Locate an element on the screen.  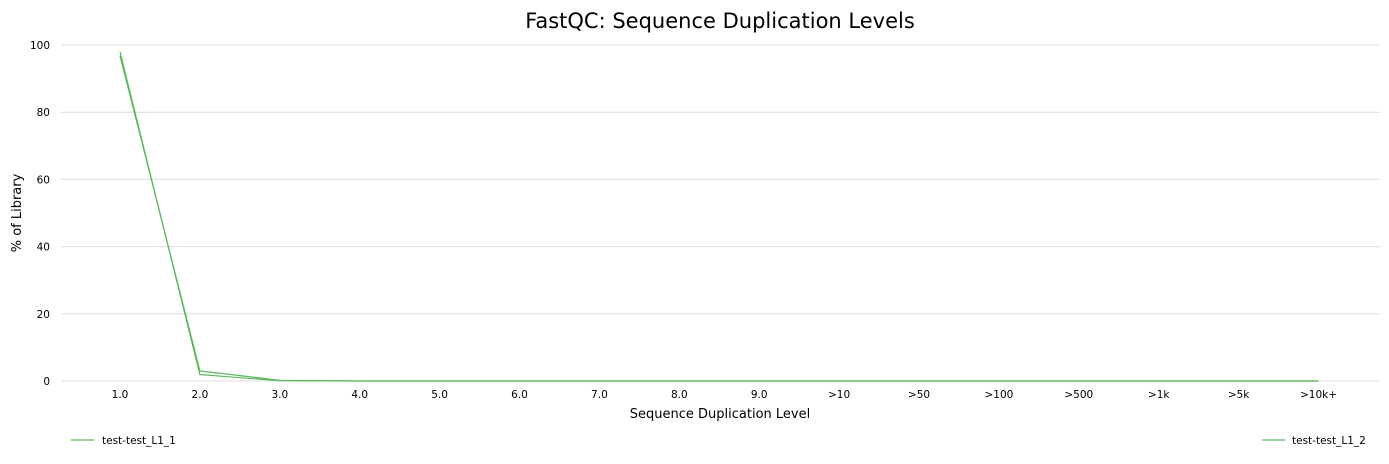
y-tick-label: 80 is located at coordinates (43, 113).